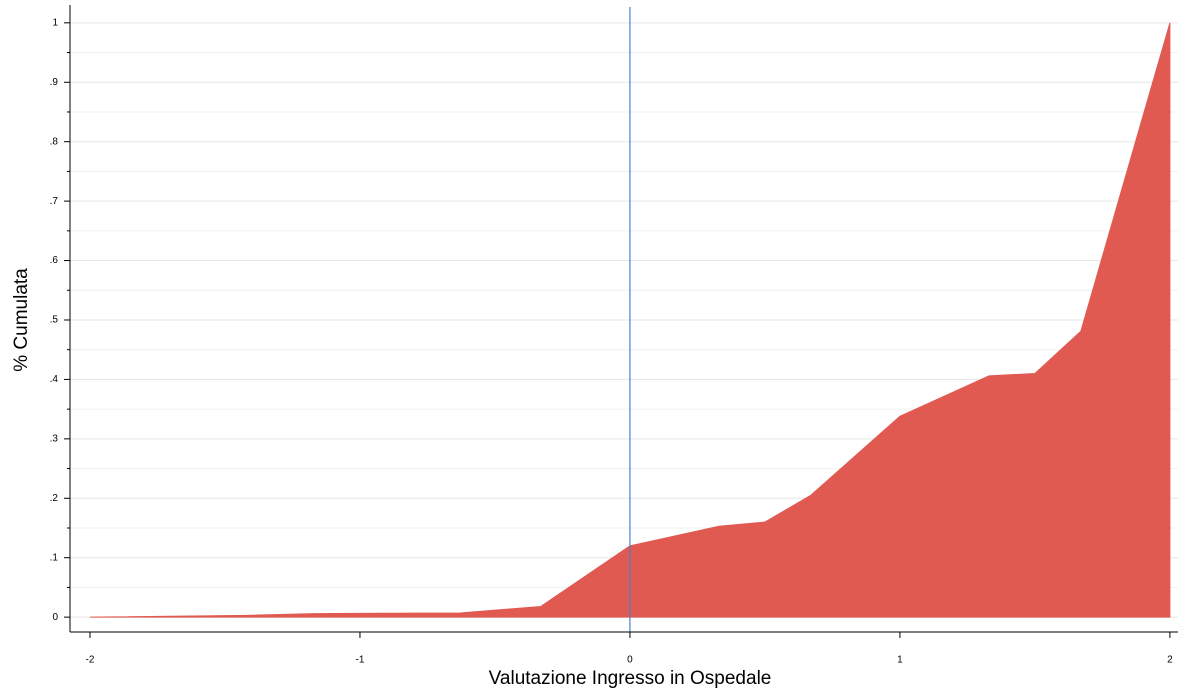 The image size is (1178, 695). What do you see at coordinates (54, 201) in the screenshot?
I see `y-tick-label: .7` at bounding box center [54, 201].